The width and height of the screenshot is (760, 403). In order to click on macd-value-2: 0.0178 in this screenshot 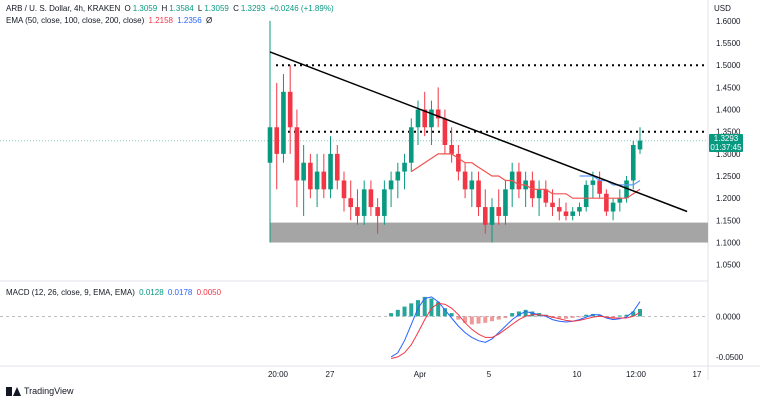, I will do `click(180, 292)`.